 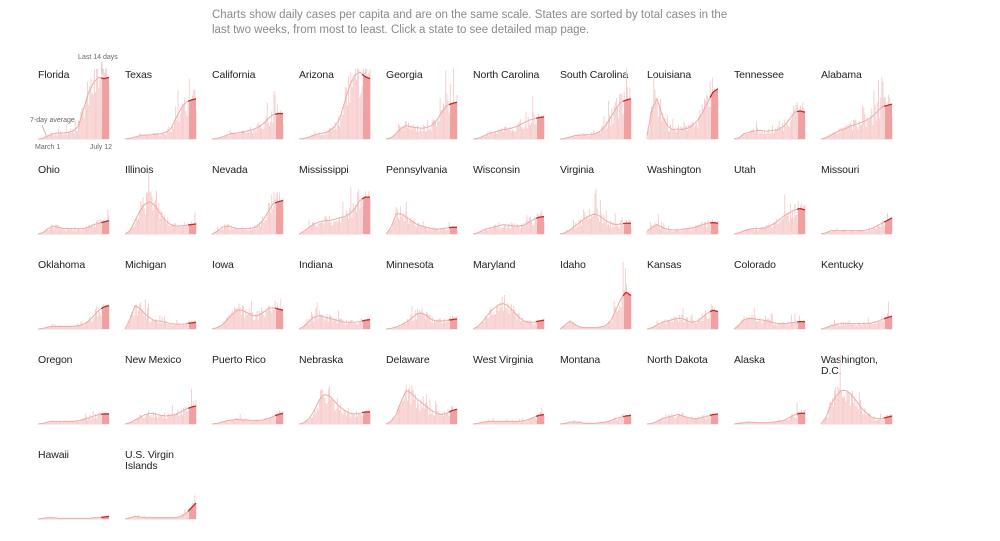 What do you see at coordinates (862, 208) in the screenshot?
I see `state-chart-missouri: Missouri` at bounding box center [862, 208].